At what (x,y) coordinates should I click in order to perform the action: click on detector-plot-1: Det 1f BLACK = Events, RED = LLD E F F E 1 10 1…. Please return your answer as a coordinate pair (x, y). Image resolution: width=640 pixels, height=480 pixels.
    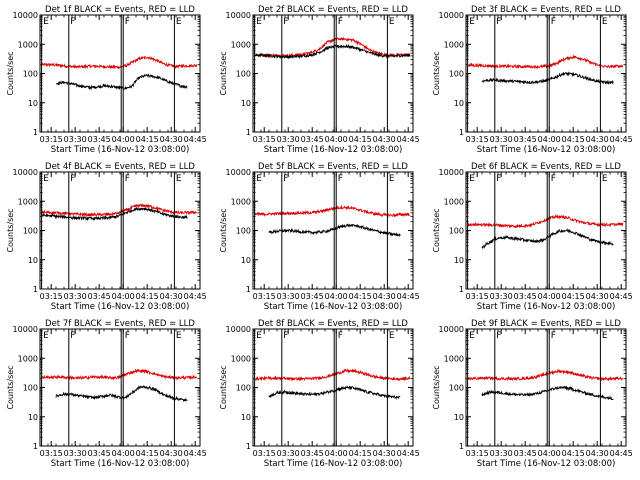
    Looking at the image, I should click on (106, 80).